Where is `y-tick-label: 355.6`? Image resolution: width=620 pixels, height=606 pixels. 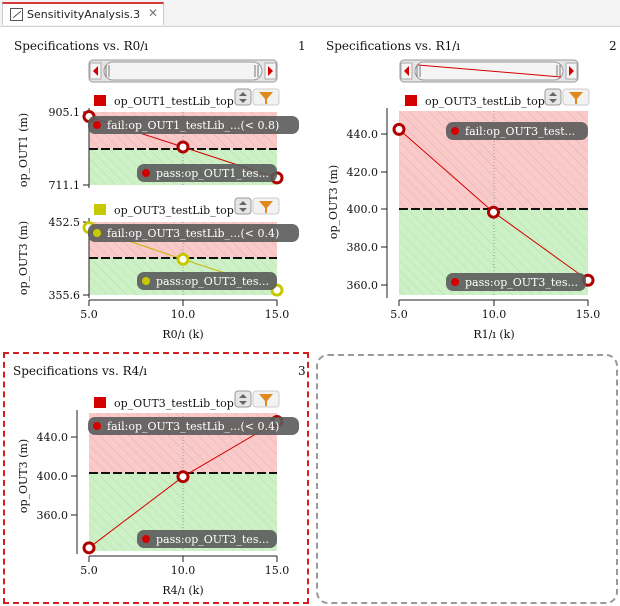
y-tick-label: 355.6 is located at coordinates (65, 295).